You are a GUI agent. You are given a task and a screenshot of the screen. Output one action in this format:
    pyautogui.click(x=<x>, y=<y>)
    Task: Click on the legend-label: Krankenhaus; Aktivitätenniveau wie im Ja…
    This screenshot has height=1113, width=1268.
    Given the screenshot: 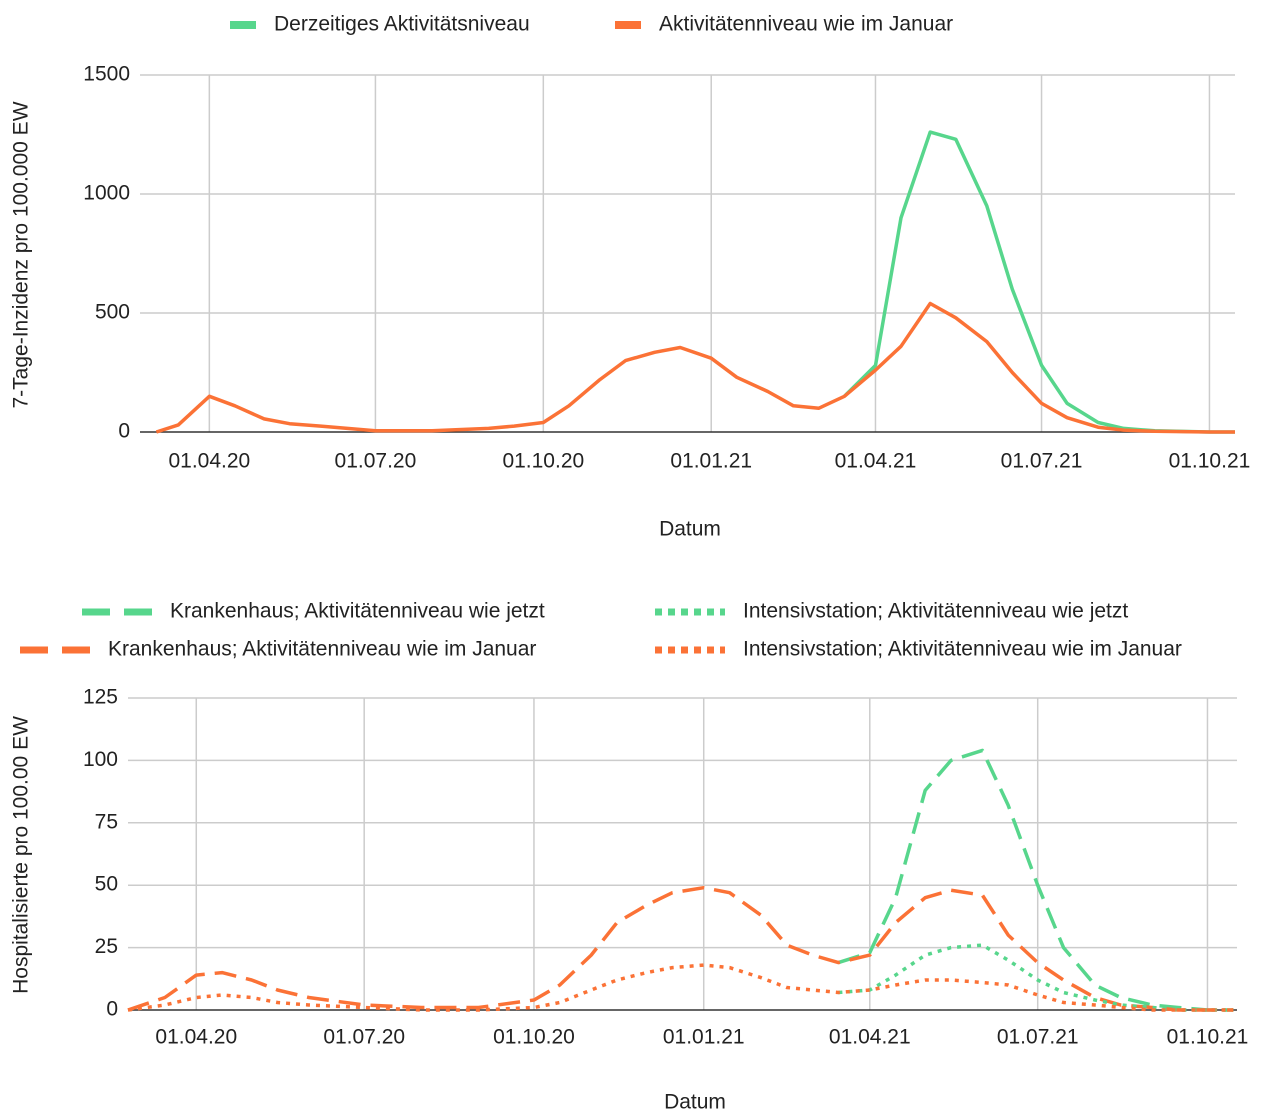 What is the action you would take?
    pyautogui.click(x=322, y=649)
    